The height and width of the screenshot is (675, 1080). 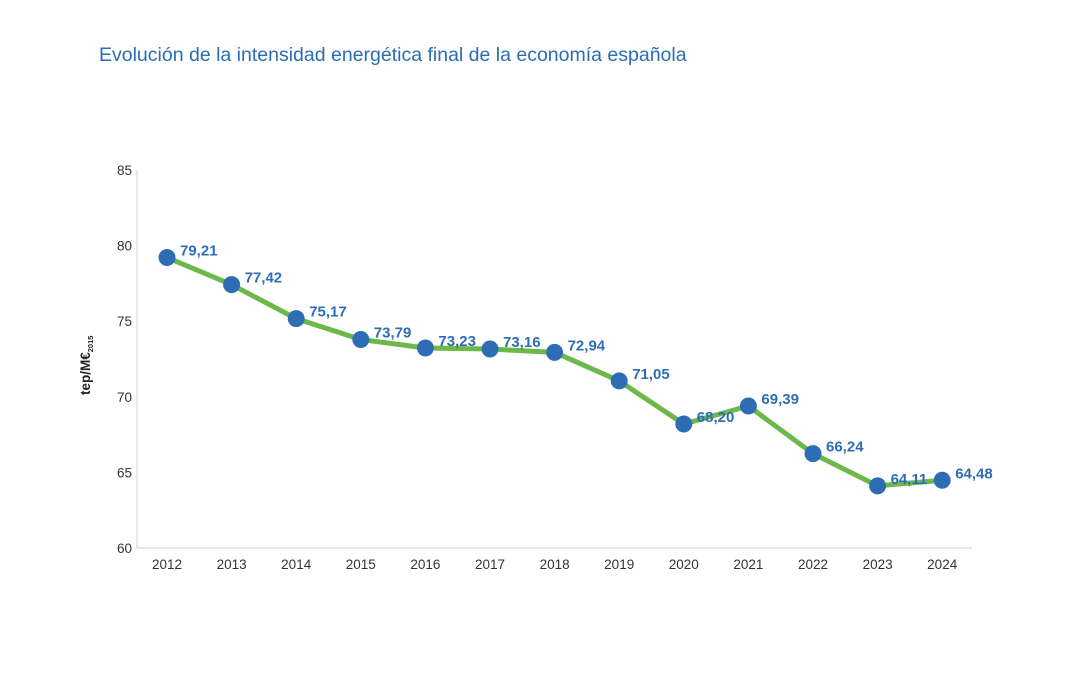 What do you see at coordinates (845, 447) in the screenshot?
I see `data-label: 66,24` at bounding box center [845, 447].